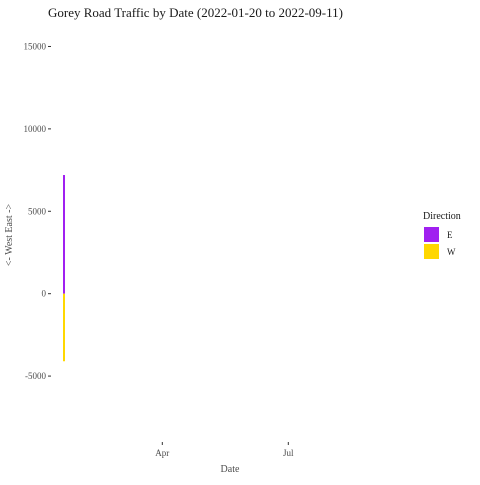  What do you see at coordinates (442, 235) in the screenshot?
I see `legend: Direction EW` at bounding box center [442, 235].